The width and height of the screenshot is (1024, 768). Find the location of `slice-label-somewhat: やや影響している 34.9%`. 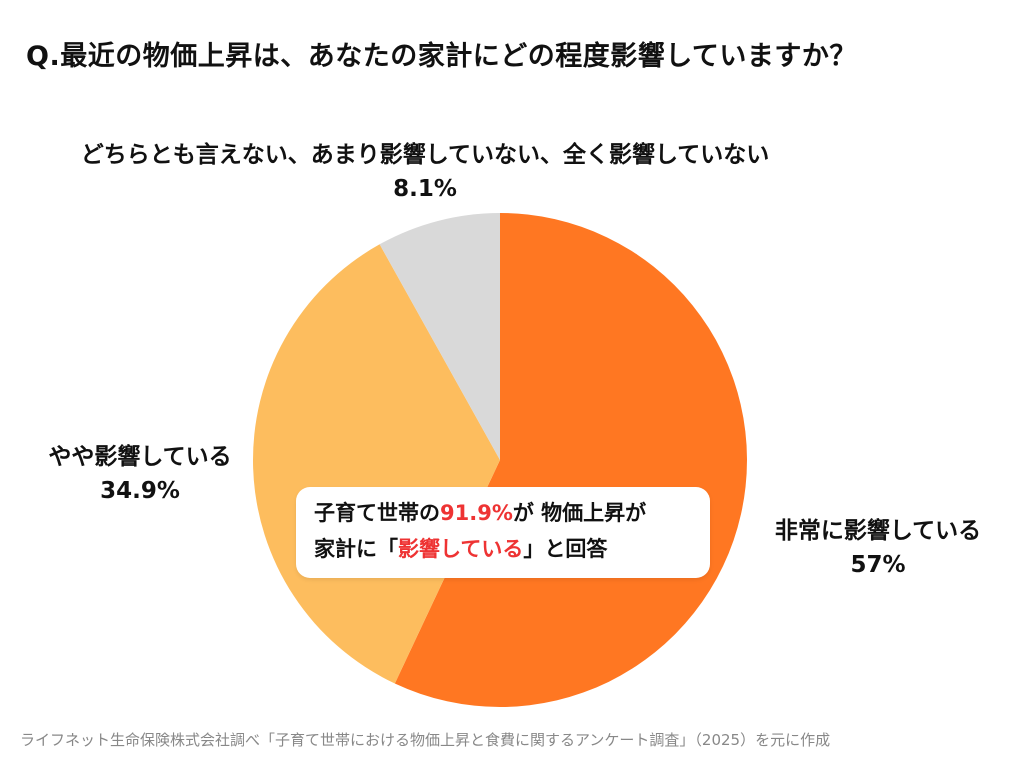

slice-label-somewhat: やや影響している 34.9% is located at coordinates (140, 474).